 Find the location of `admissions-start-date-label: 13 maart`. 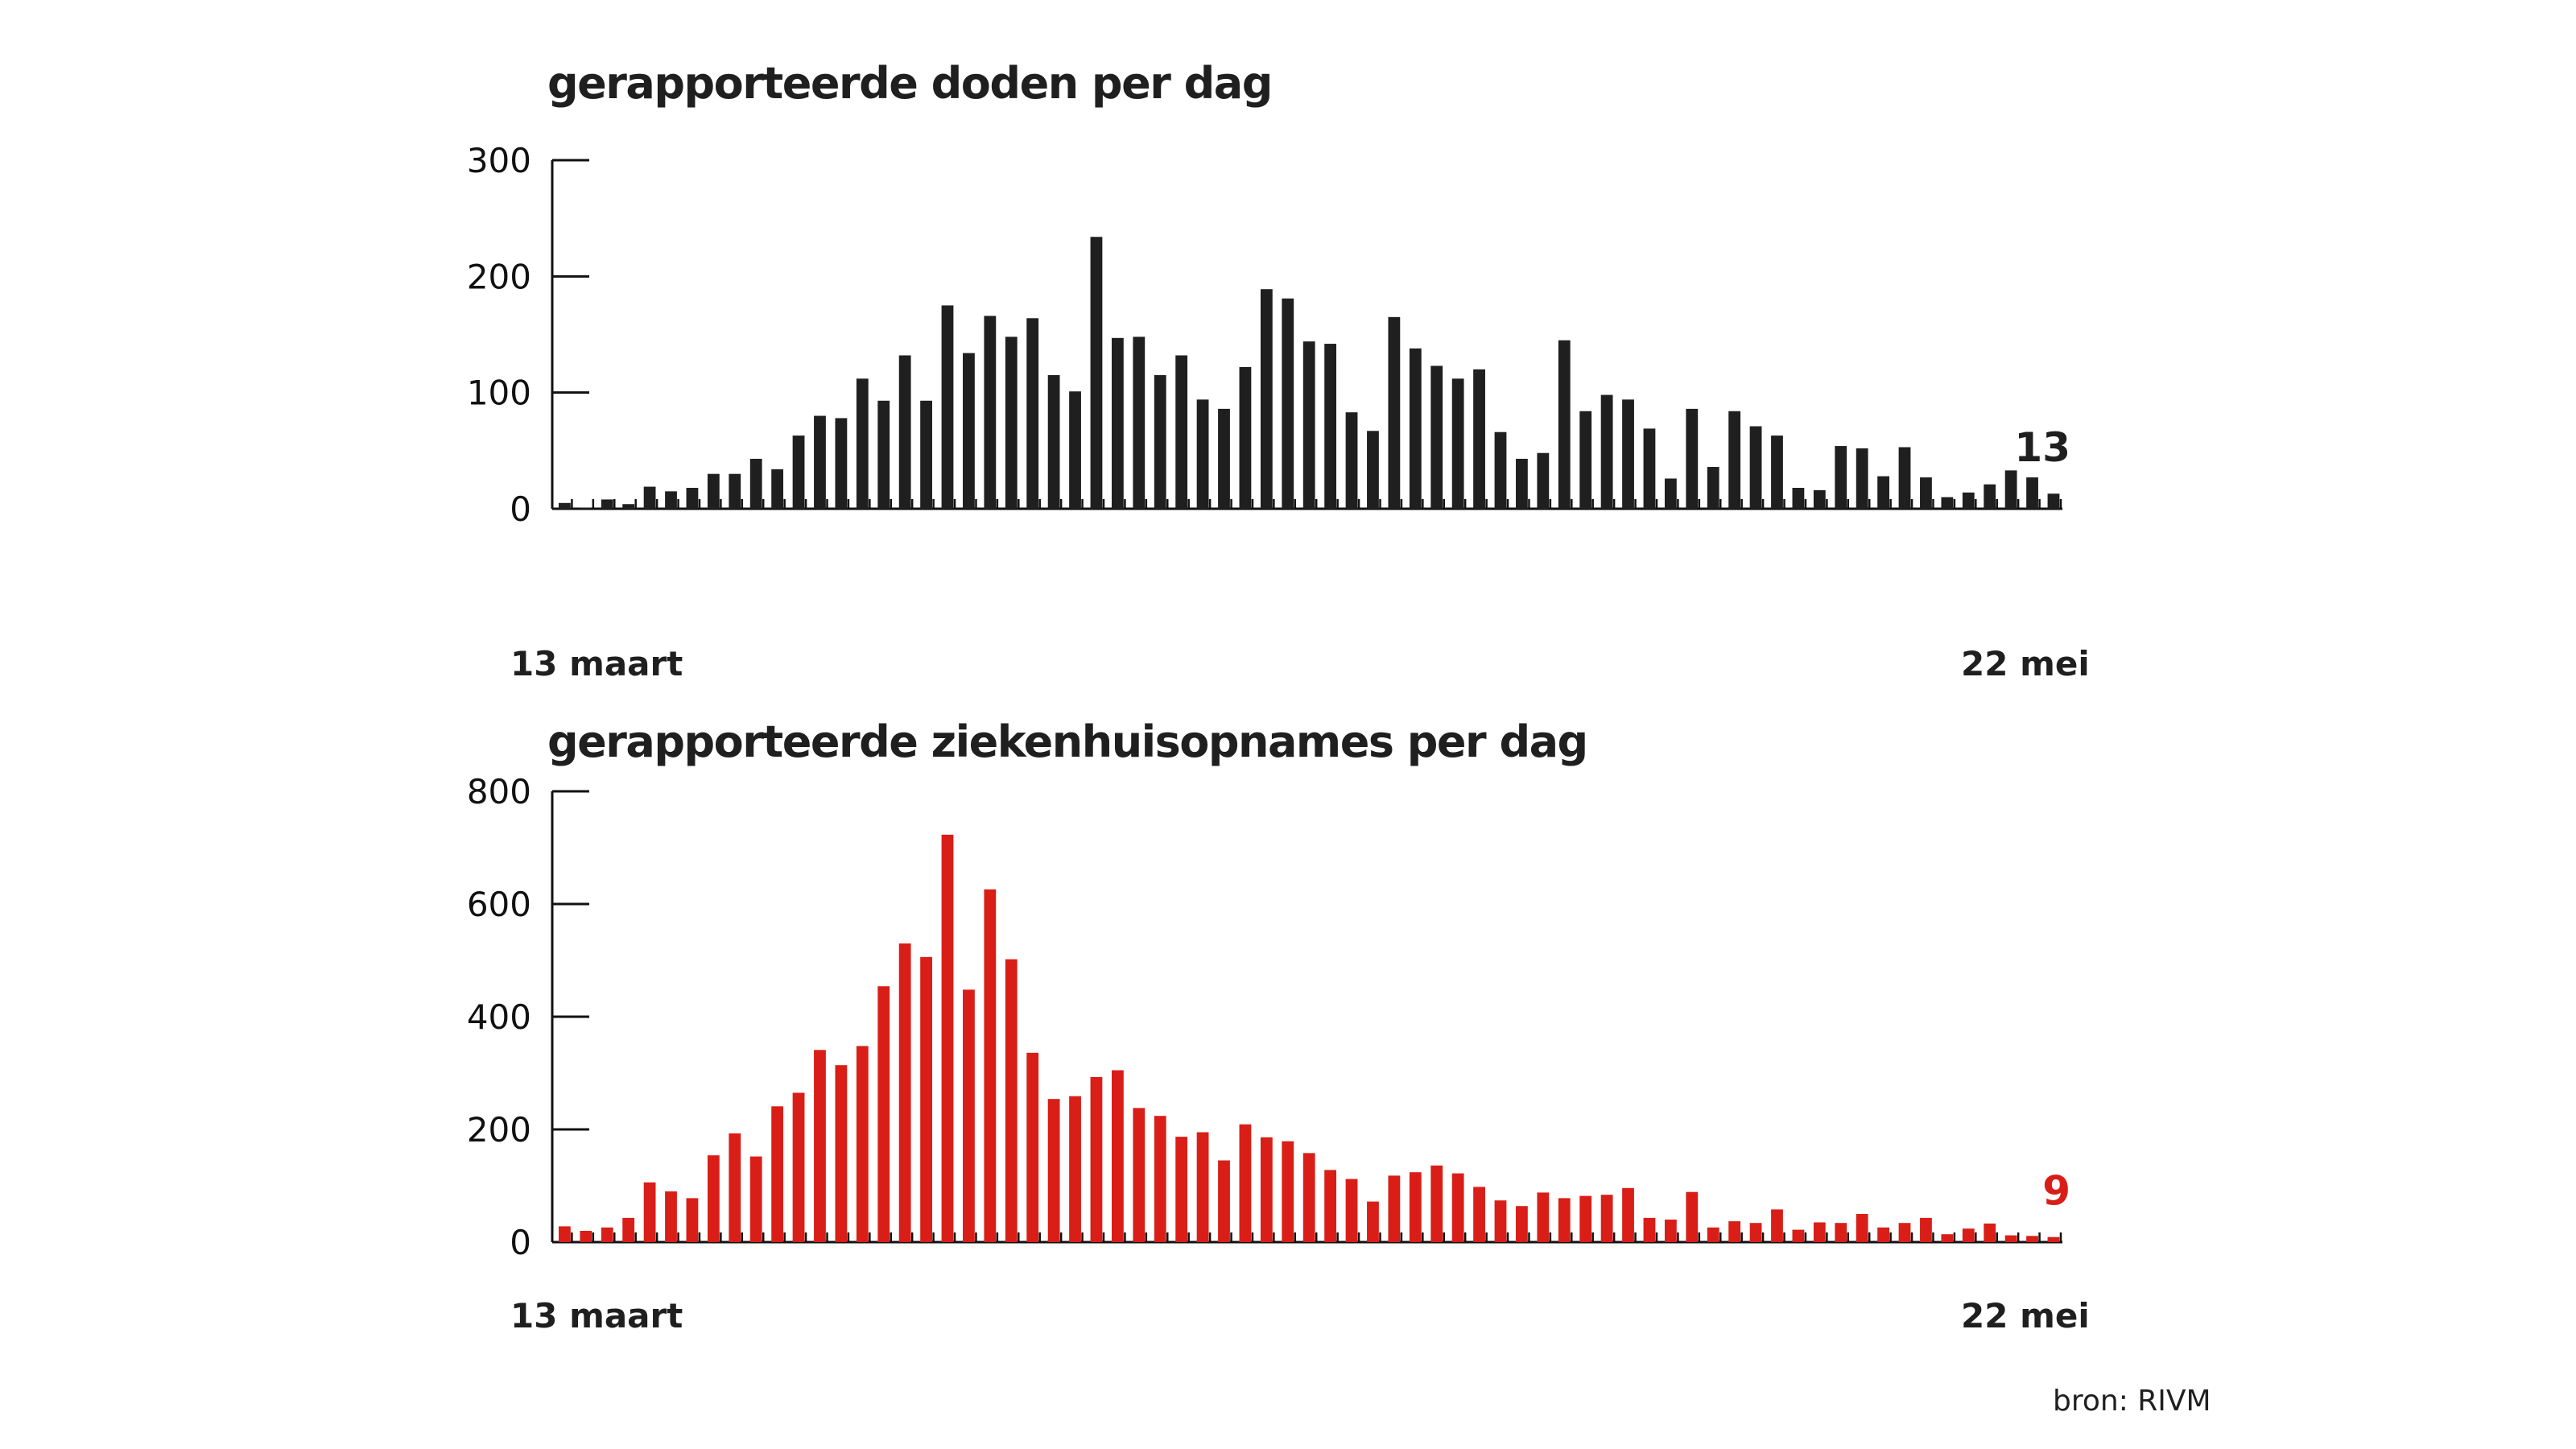

admissions-start-date-label: 13 maart is located at coordinates (596, 1315).